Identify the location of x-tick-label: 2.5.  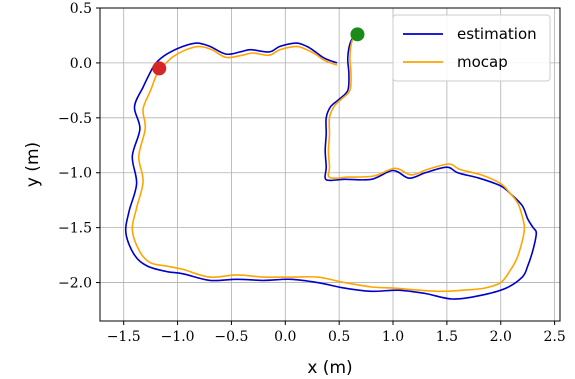
(554, 337).